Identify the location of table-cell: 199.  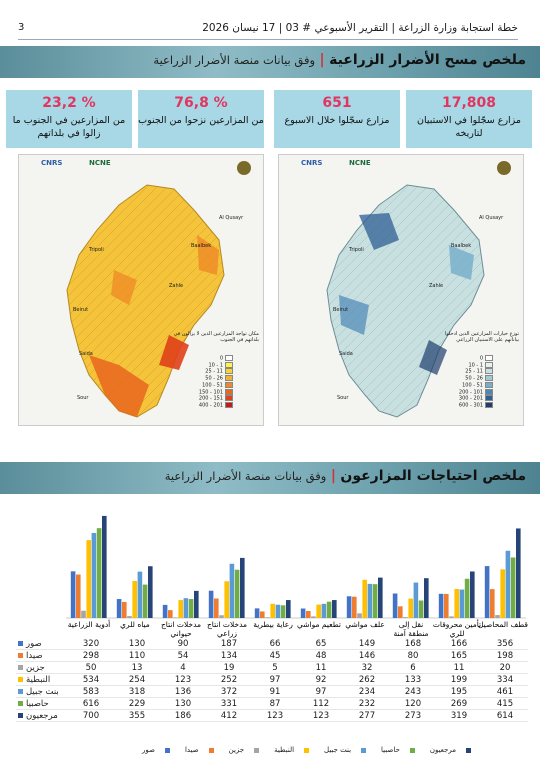
(459, 679).